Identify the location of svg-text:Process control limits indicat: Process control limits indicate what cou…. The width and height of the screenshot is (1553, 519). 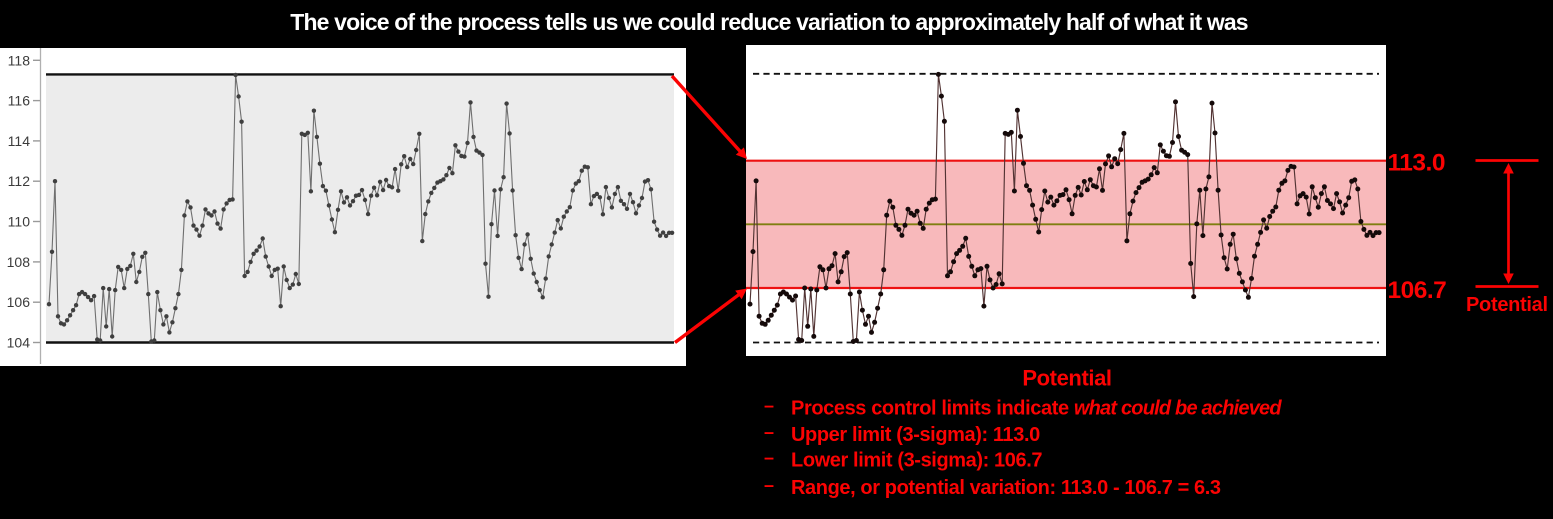
(1036, 409).